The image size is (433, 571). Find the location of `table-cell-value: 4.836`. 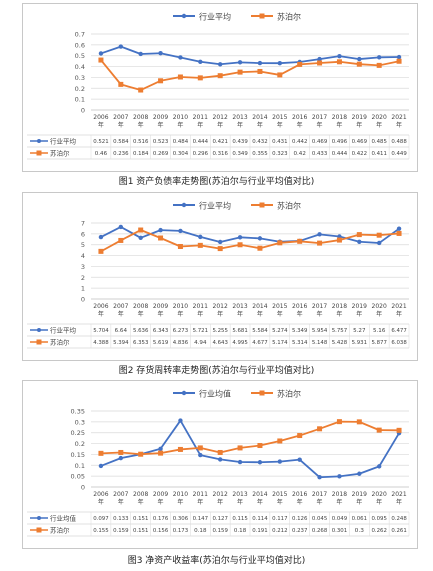

table-cell-value: 4.836 is located at coordinates (181, 343).